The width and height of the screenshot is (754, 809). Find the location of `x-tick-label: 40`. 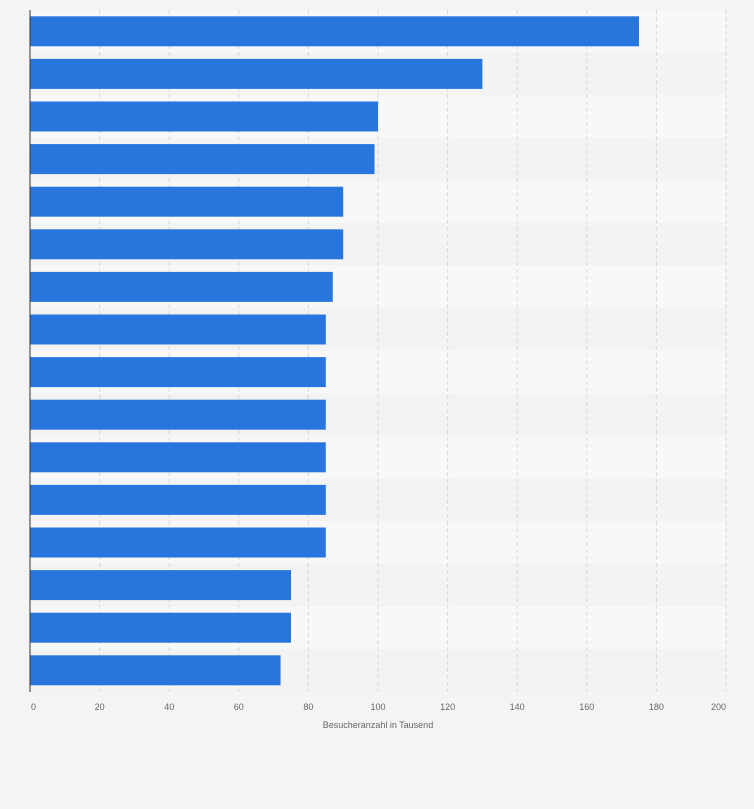

x-tick-label: 40 is located at coordinates (169, 707).